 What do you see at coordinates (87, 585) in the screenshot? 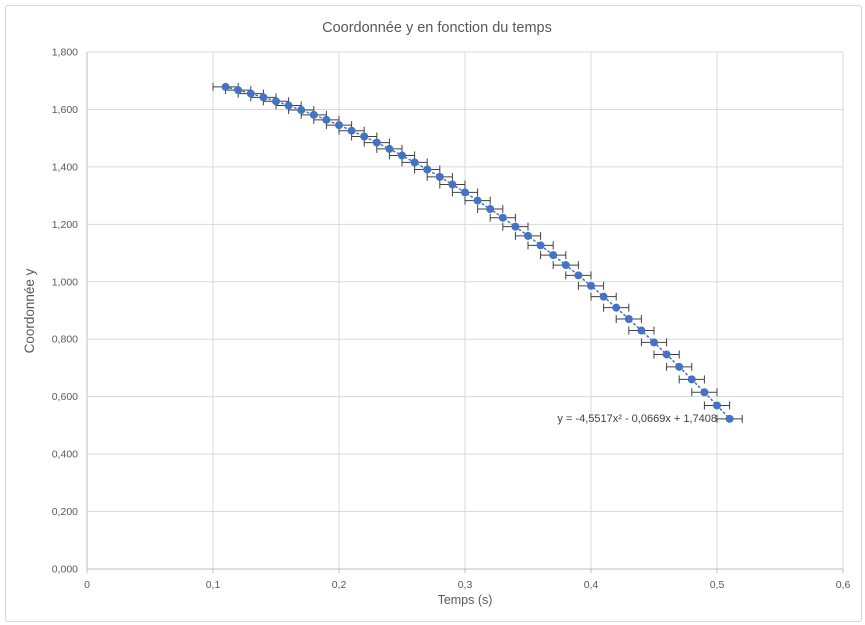
I see `x-tick-label: 0` at bounding box center [87, 585].